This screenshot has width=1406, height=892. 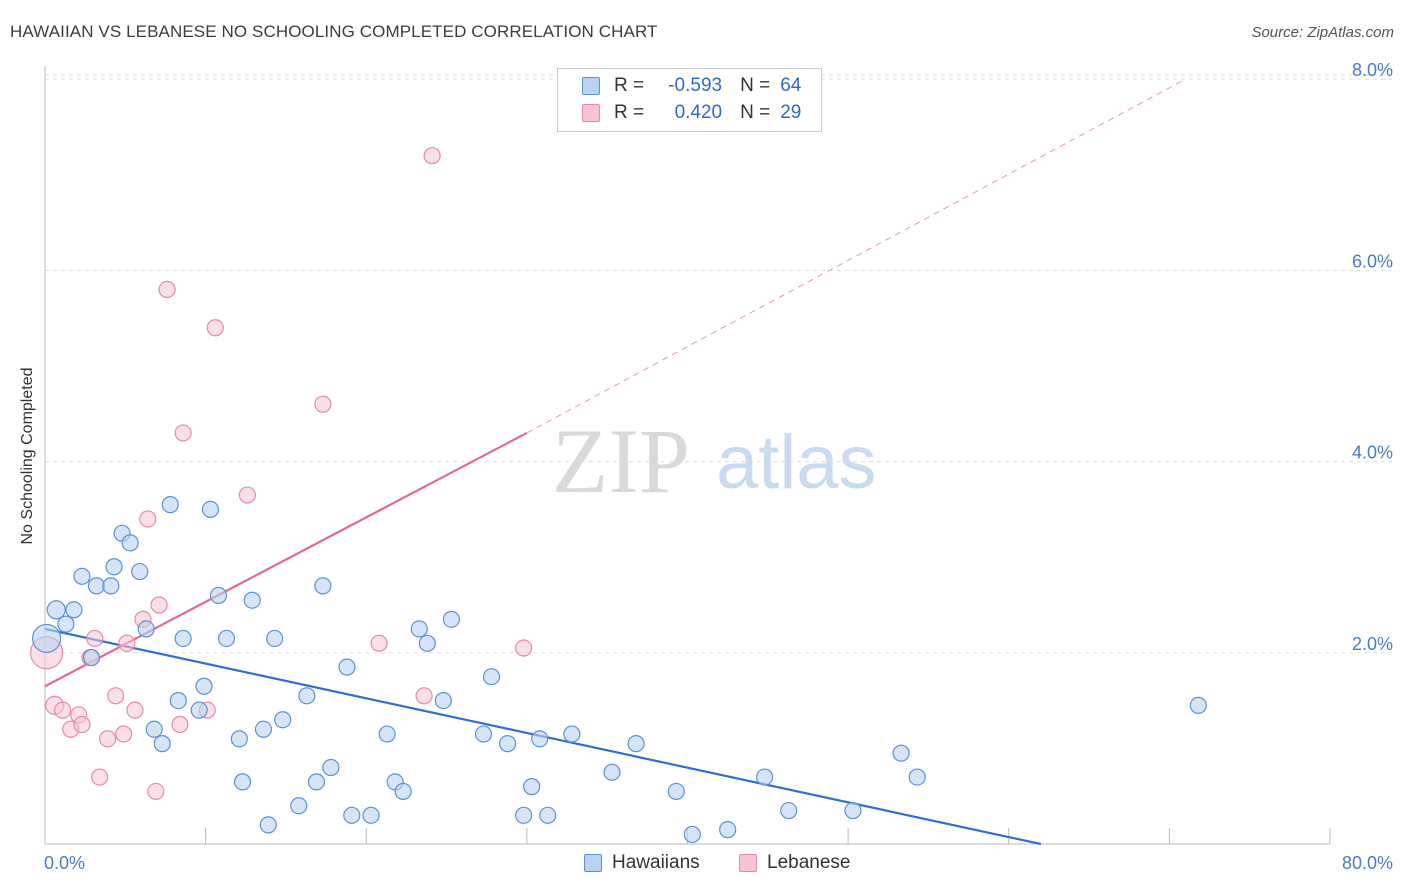 I want to click on watermark-zip: ZIP, so click(x=621, y=461).